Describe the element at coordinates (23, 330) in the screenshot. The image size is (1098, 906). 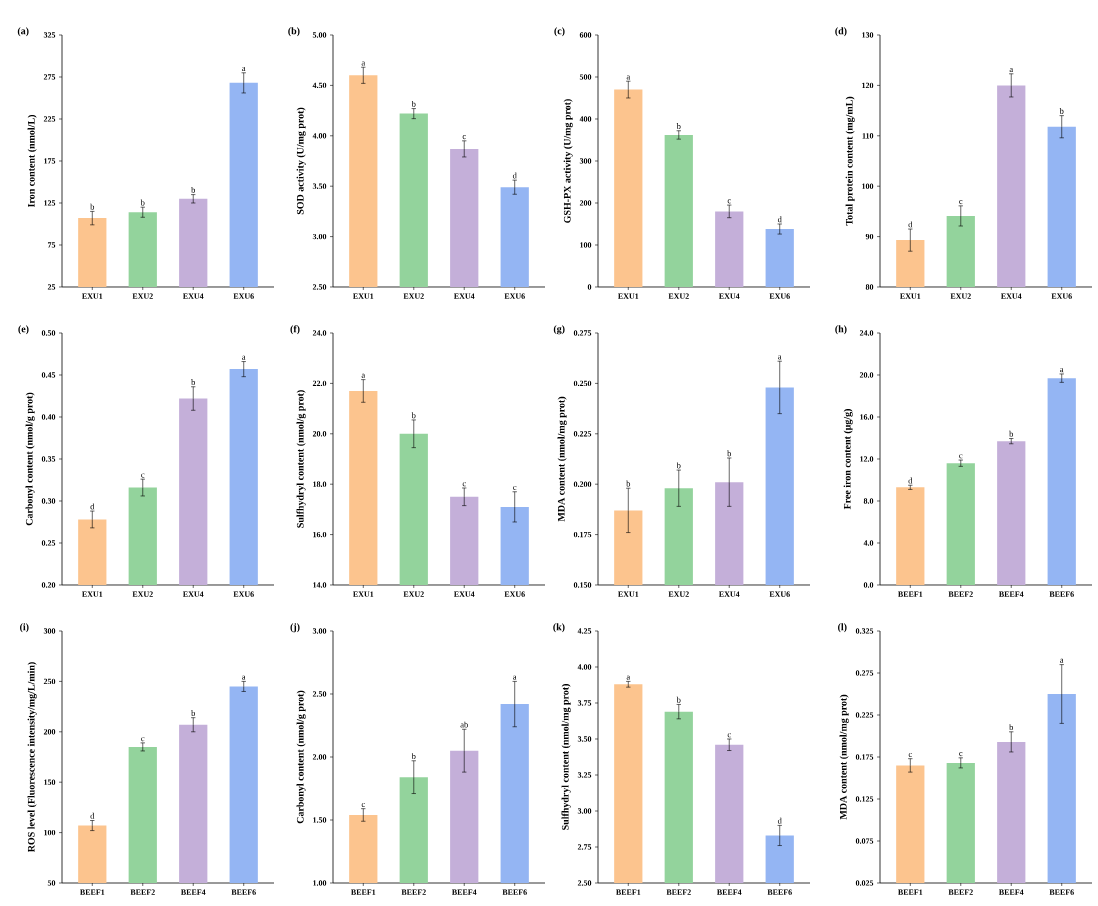
I see `chart-title: (e)` at that location.